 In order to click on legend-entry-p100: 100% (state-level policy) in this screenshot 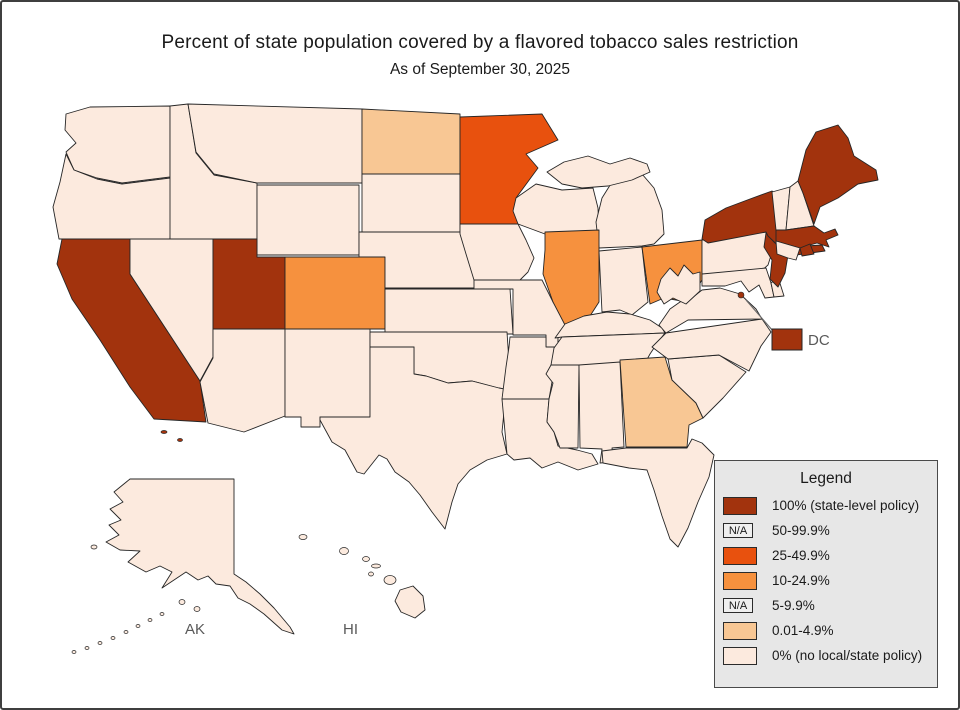, I will do `click(826, 505)`.